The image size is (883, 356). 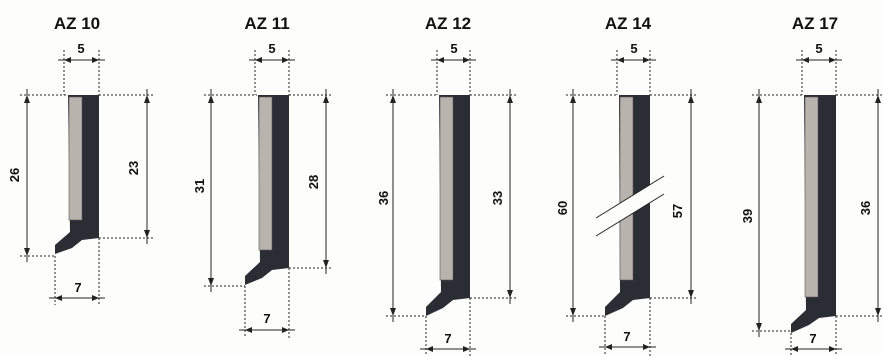 What do you see at coordinates (383, 198) in the screenshot?
I see `total-height-label: 36` at bounding box center [383, 198].